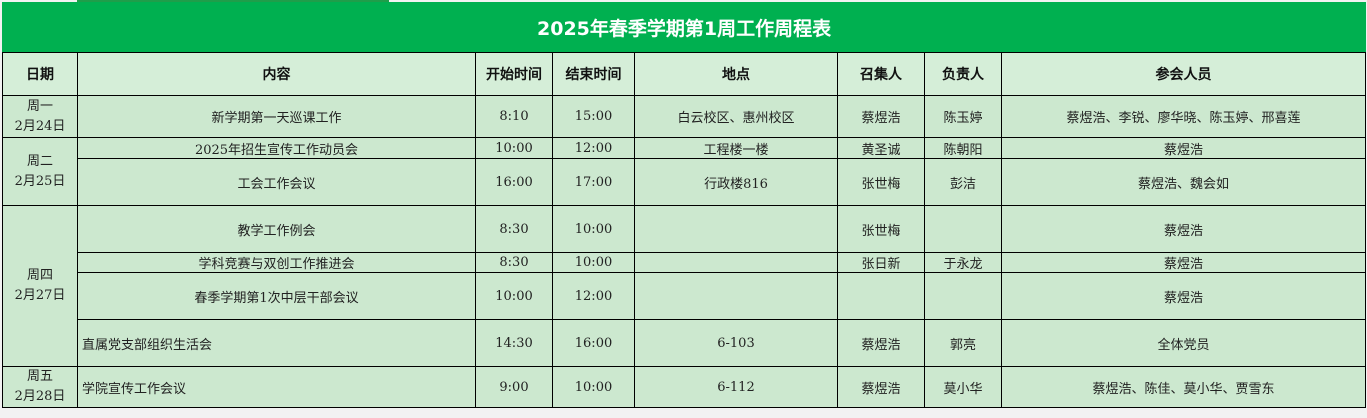  What do you see at coordinates (39, 376) in the screenshot?
I see `weekday: 周五` at bounding box center [39, 376].